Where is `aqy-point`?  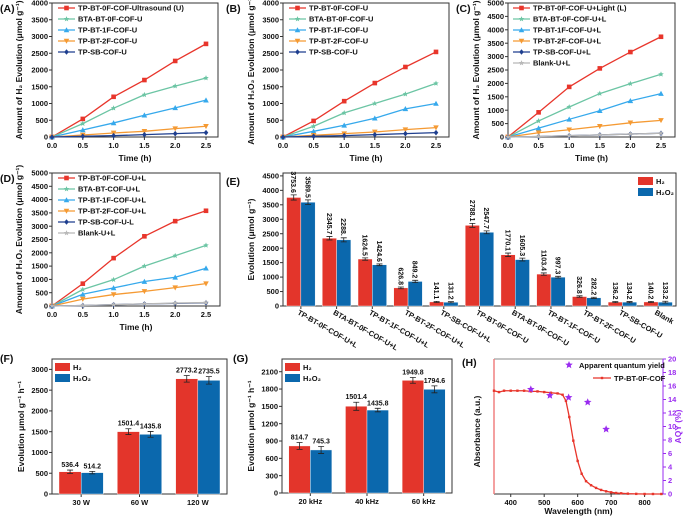
aqy-point is located at coordinates (531, 389).